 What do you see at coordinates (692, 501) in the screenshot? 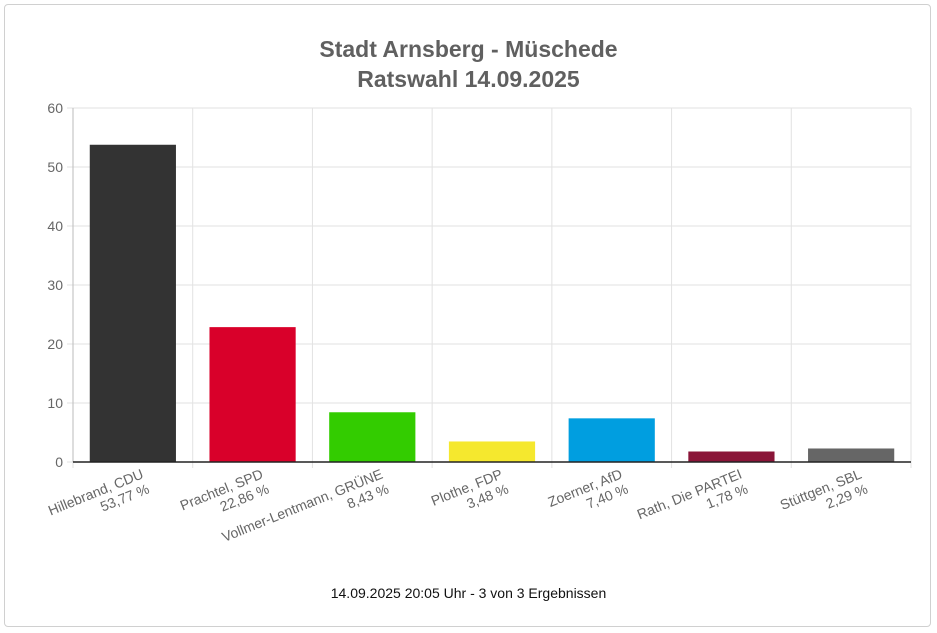
I see `x-category-label: Rath, Die PARTEI1,78 %` at bounding box center [692, 501].